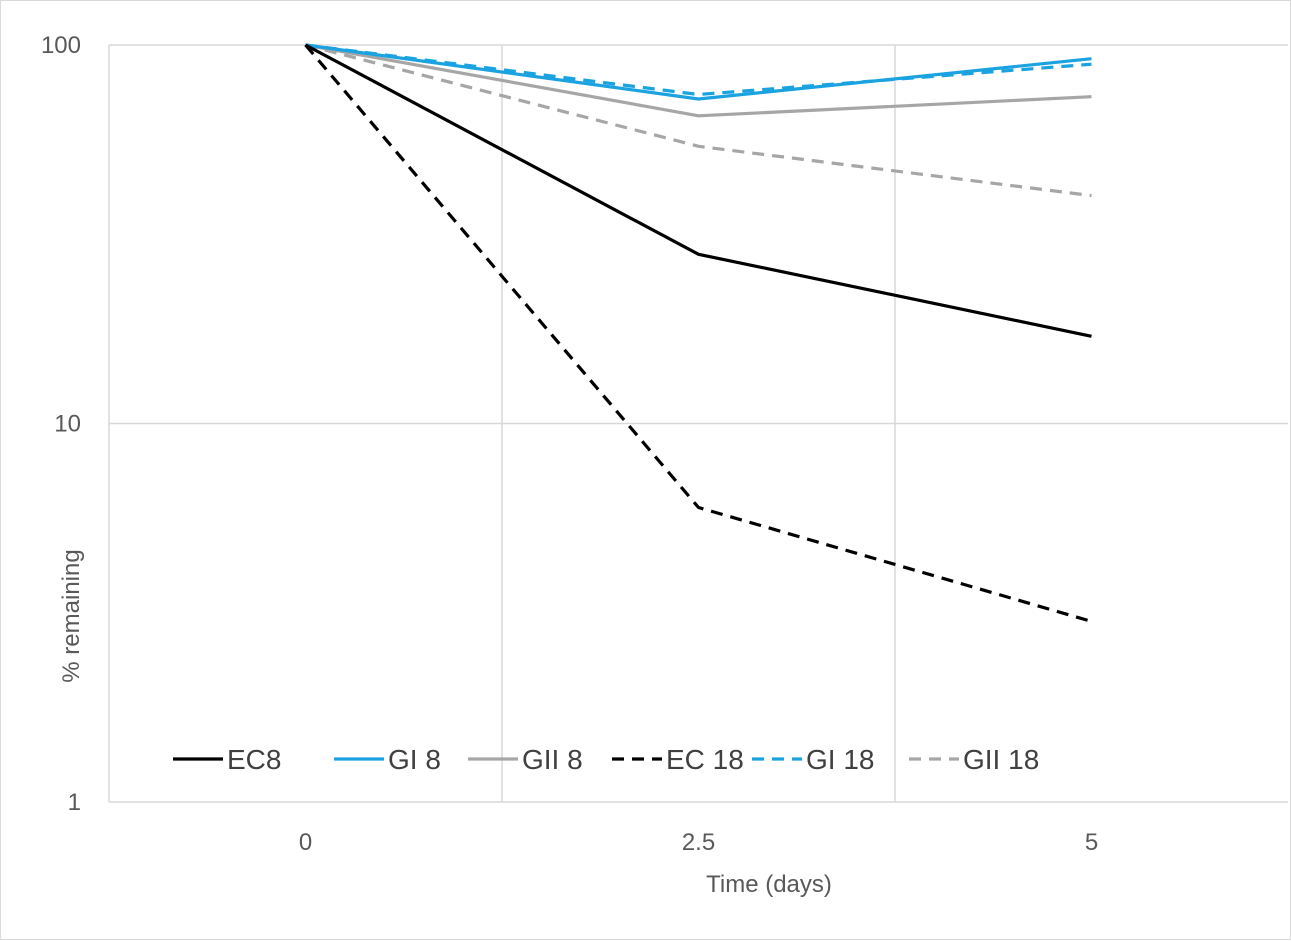  Describe the element at coordinates (698, 842) in the screenshot. I see `x-tick-label: 2.5` at that location.